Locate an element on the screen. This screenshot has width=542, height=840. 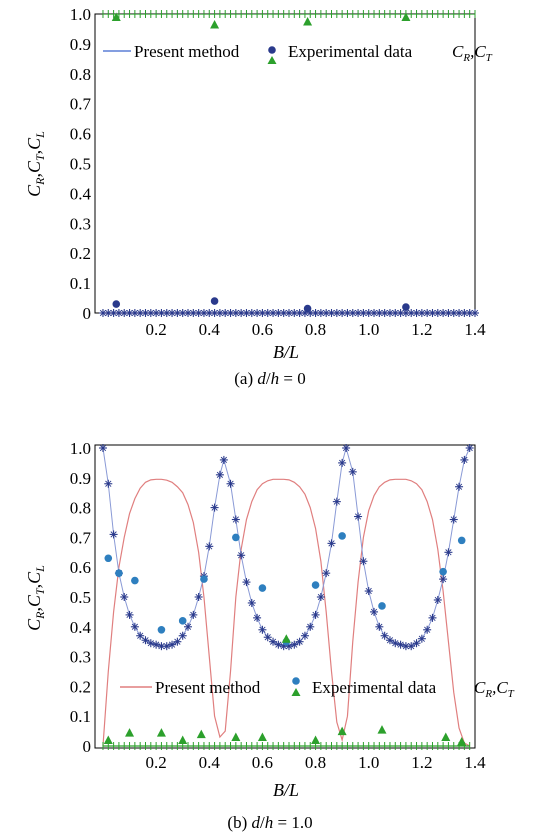
x-tick-label: 0.4 is located at coordinates (210, 762).